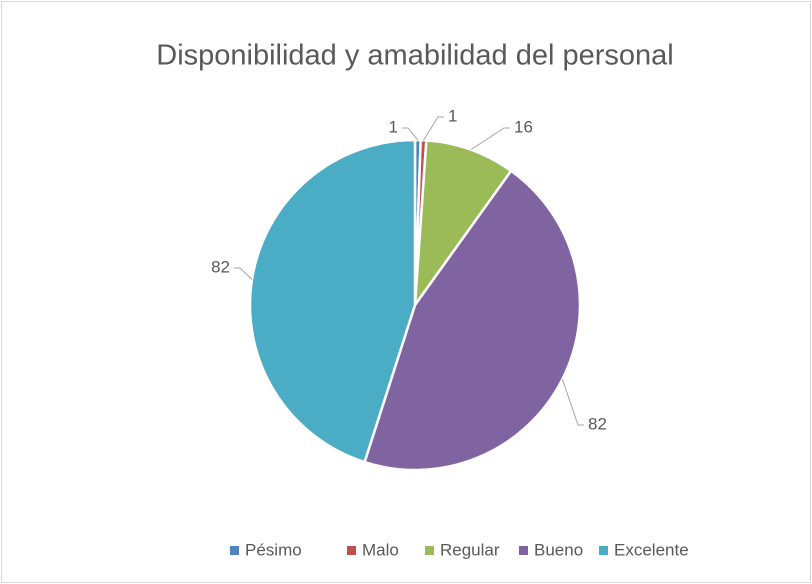  What do you see at coordinates (523, 126) in the screenshot?
I see `data-label: 16` at bounding box center [523, 126].